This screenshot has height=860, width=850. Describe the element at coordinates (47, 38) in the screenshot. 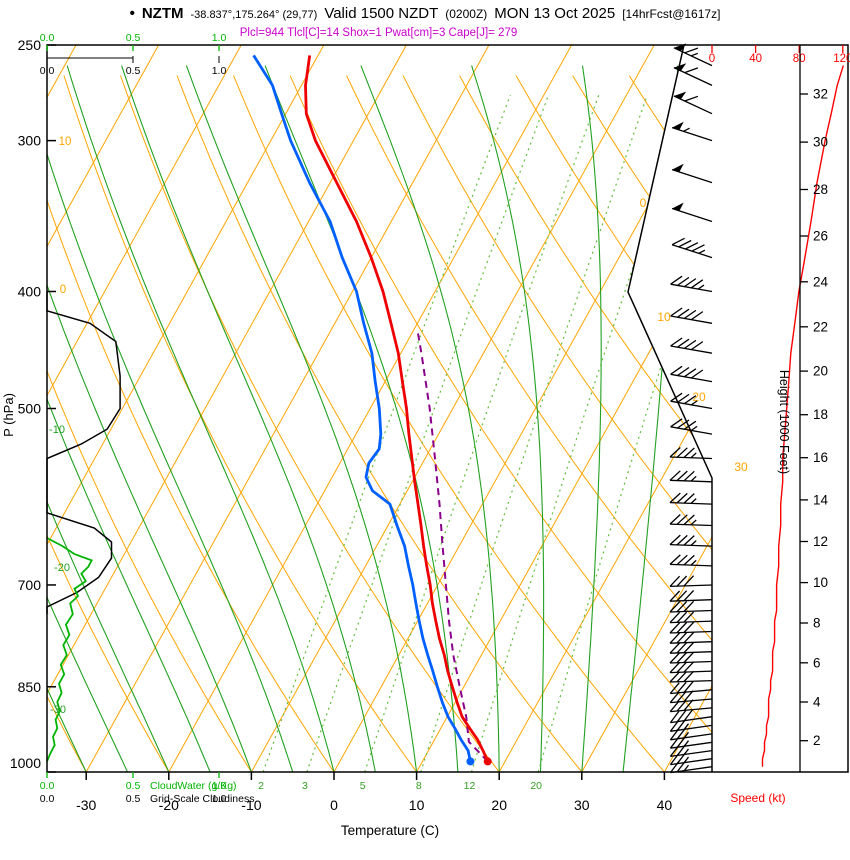

I see `cloudwater-top-label: 0.0` at that location.